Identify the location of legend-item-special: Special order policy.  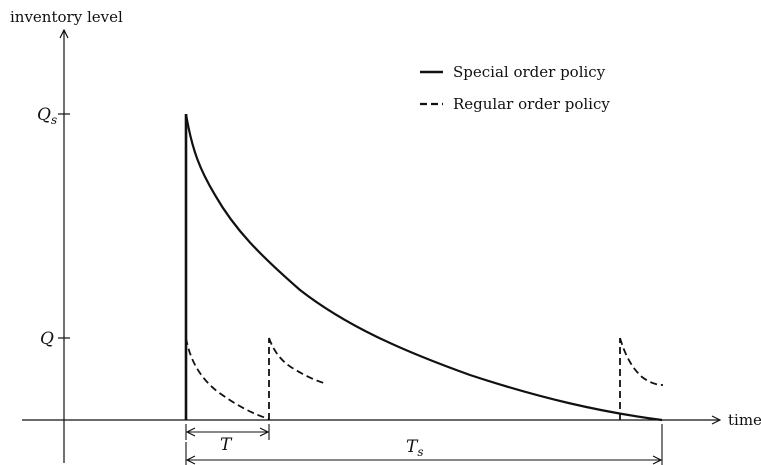
(529, 72).